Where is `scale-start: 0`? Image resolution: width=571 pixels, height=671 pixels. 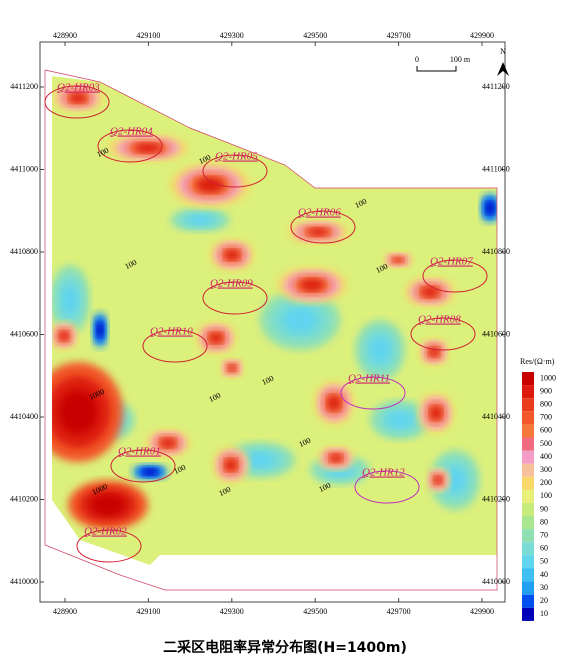 scale-start: 0 is located at coordinates (417, 59).